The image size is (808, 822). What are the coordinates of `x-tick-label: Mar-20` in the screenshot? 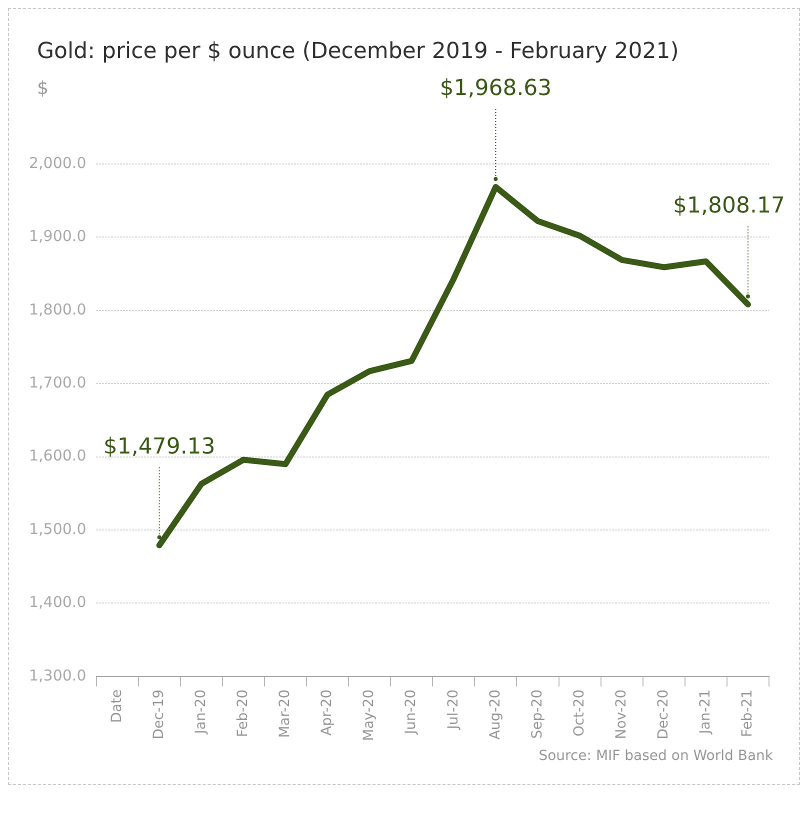 It's located at (285, 713).